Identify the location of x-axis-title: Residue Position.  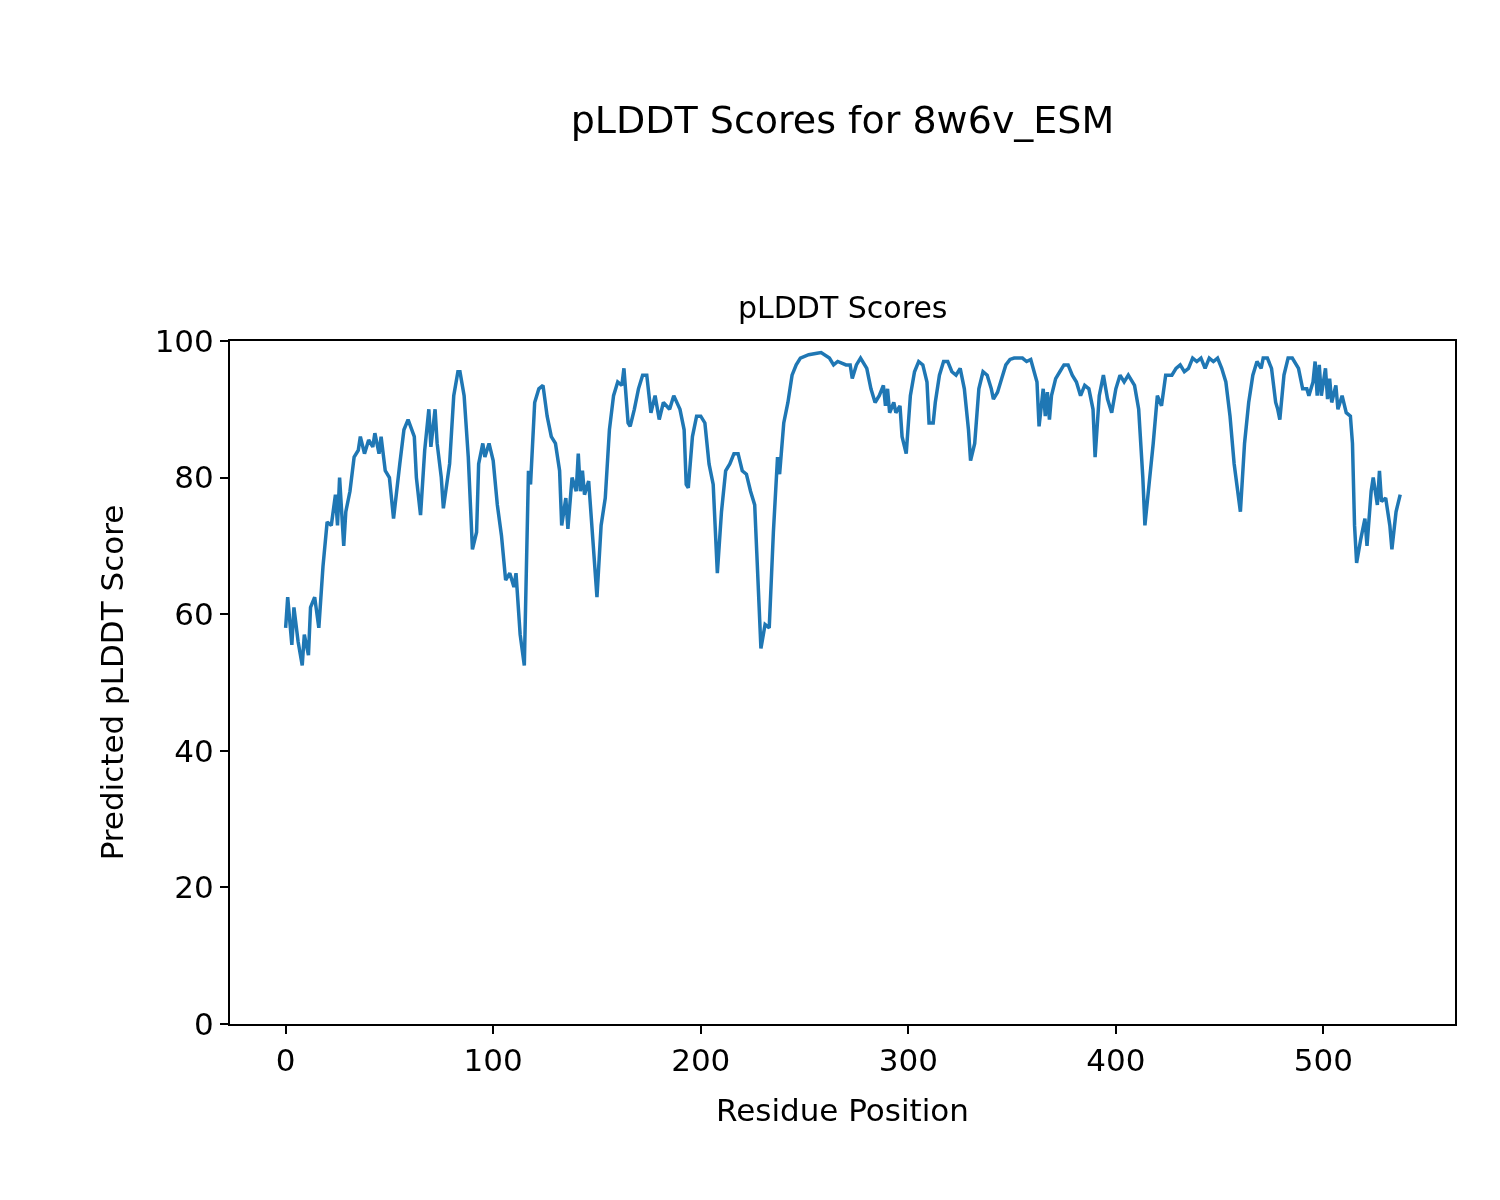
(842, 1109).